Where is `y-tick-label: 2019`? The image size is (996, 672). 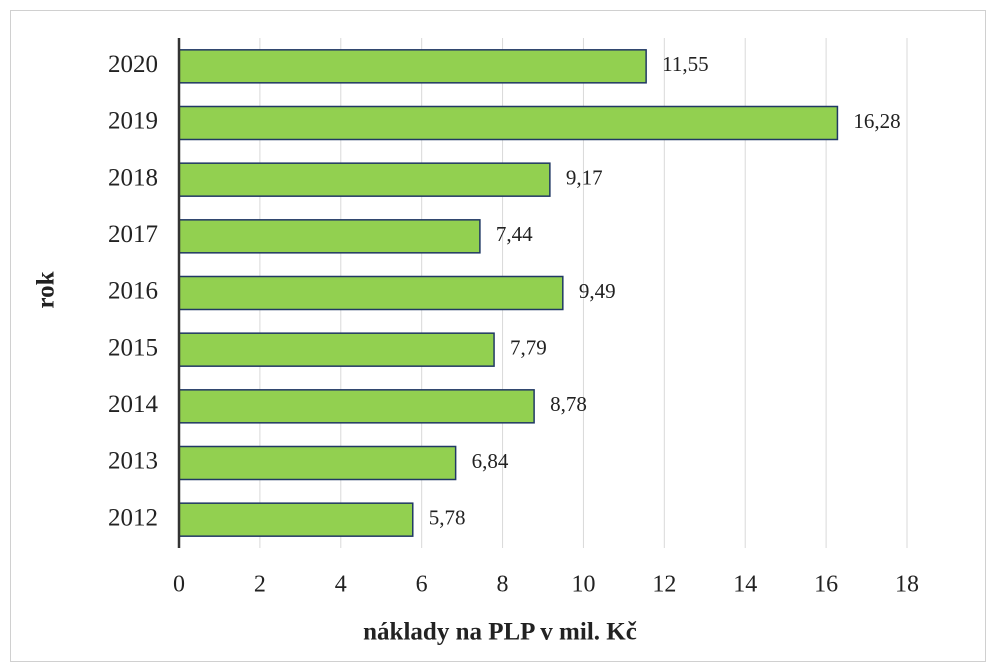 y-tick-label: 2019 is located at coordinates (133, 121).